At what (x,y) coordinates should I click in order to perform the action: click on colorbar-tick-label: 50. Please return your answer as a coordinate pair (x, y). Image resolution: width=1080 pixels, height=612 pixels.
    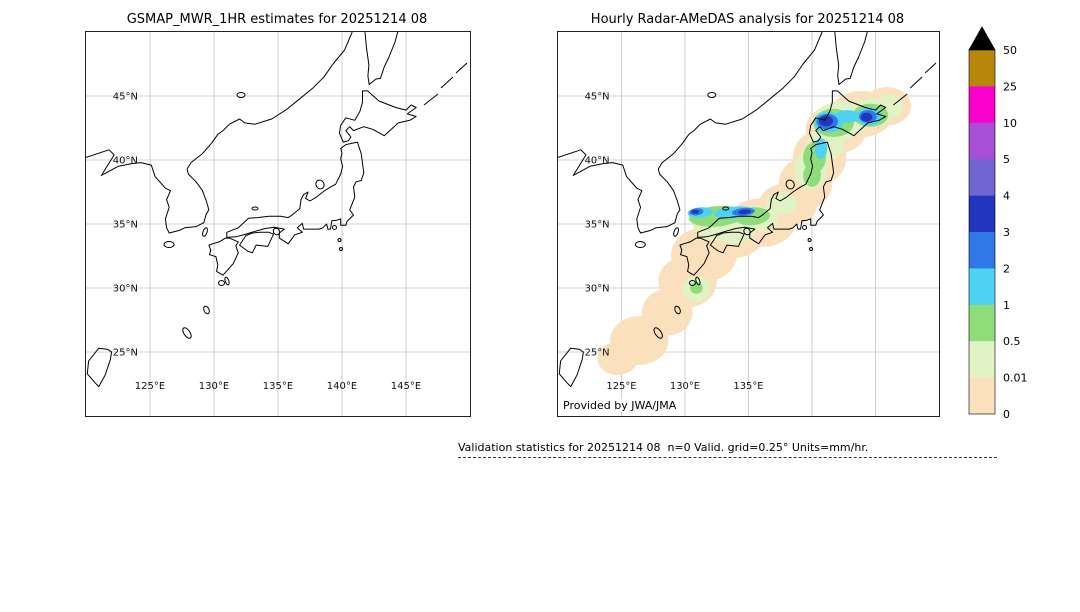
    Looking at the image, I should click on (1010, 50).